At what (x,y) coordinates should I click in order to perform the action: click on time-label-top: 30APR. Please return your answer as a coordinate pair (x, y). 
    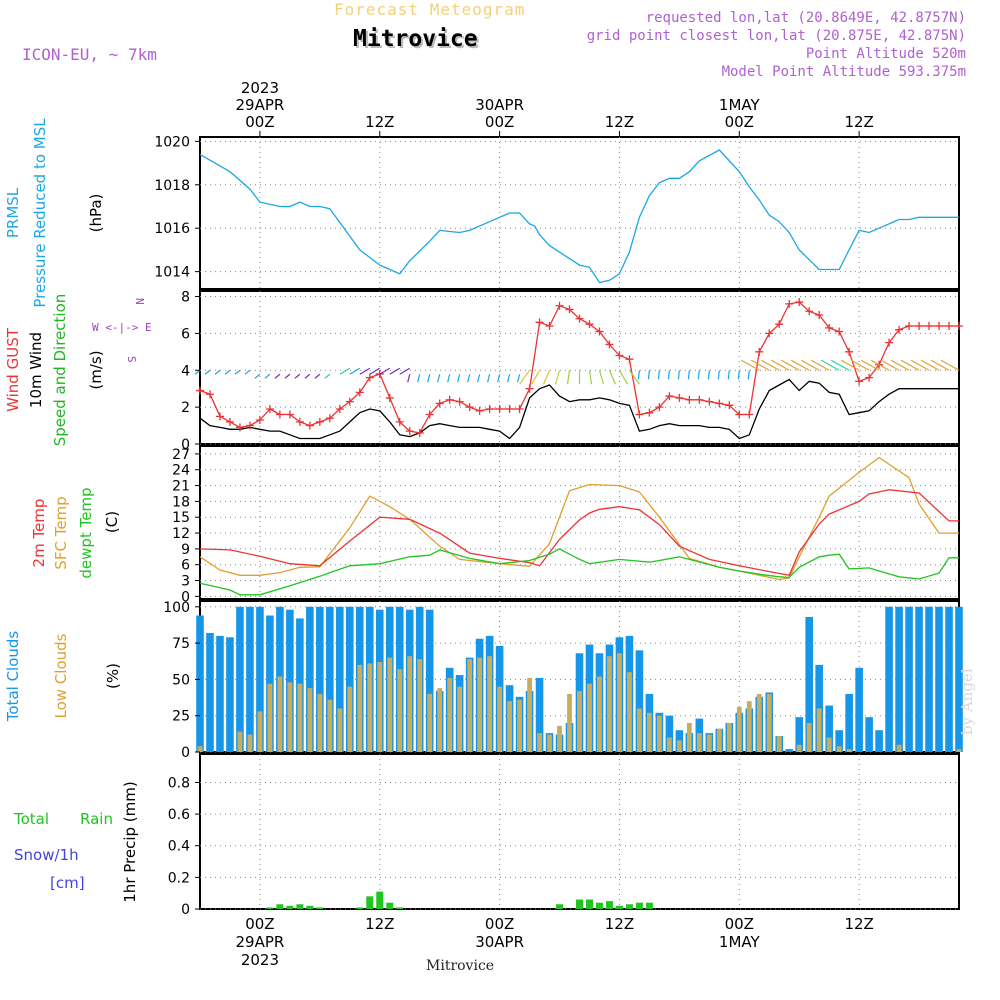
    Looking at the image, I should click on (499, 105).